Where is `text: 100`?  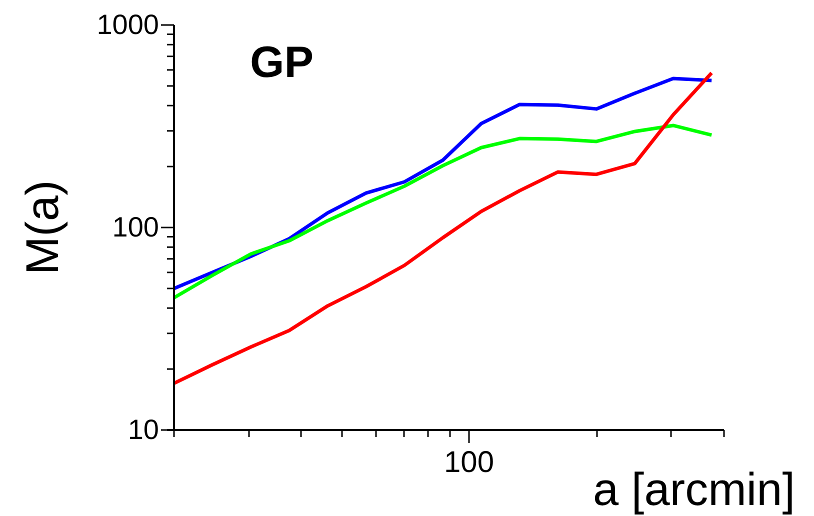
text: 100 is located at coordinates (469, 462).